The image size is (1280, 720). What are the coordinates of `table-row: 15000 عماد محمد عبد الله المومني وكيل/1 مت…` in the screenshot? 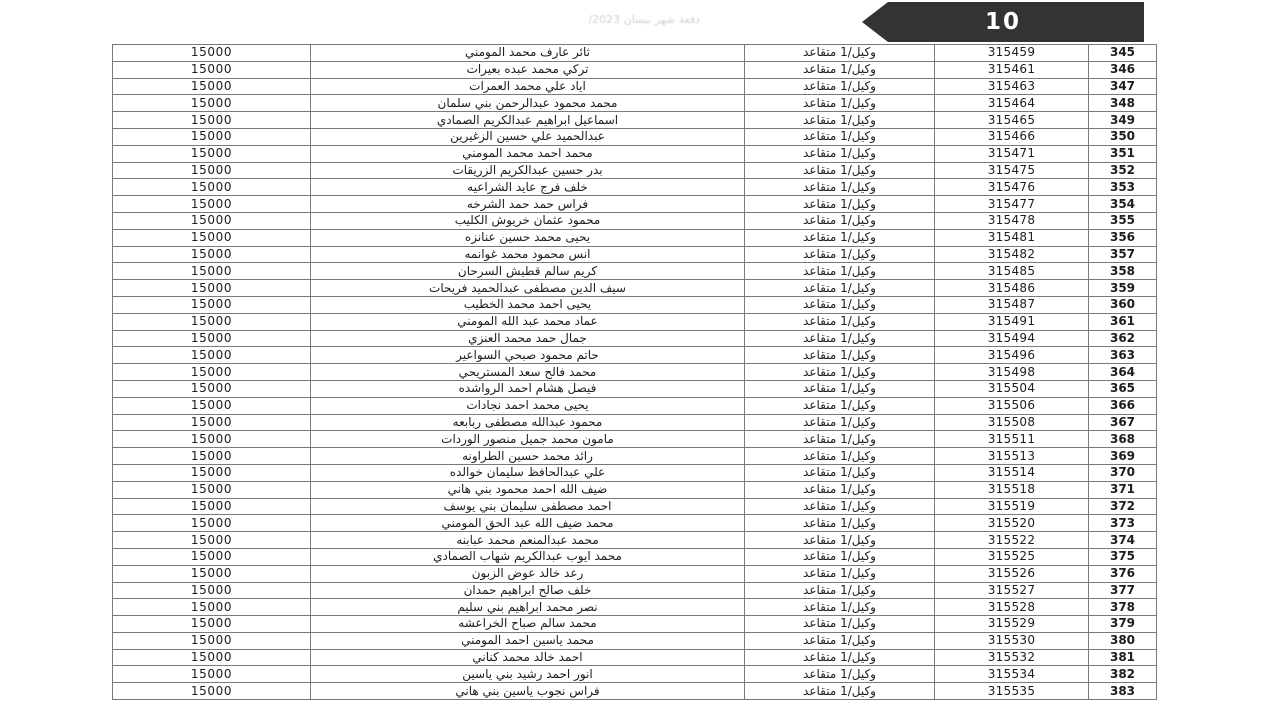 It's located at (634, 321).